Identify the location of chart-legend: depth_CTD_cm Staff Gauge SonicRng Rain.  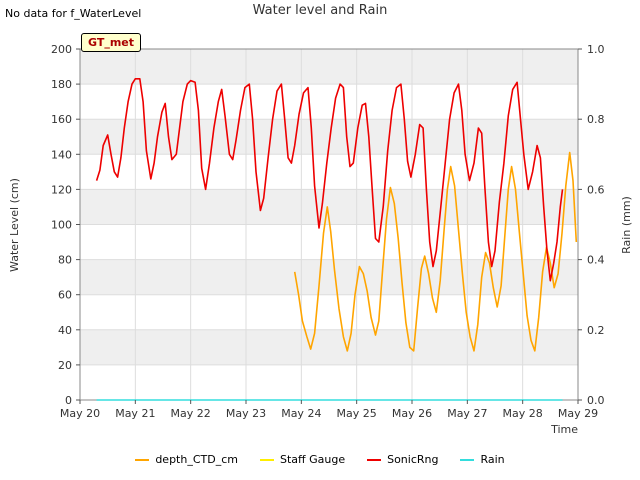
(320, 459).